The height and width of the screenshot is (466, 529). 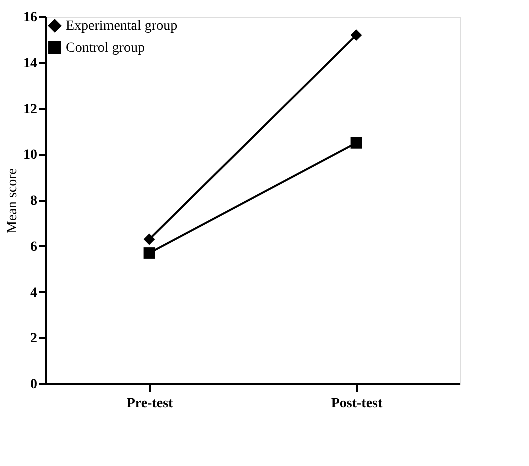 What do you see at coordinates (34, 201) in the screenshot?
I see `y-tick-label: 8` at bounding box center [34, 201].